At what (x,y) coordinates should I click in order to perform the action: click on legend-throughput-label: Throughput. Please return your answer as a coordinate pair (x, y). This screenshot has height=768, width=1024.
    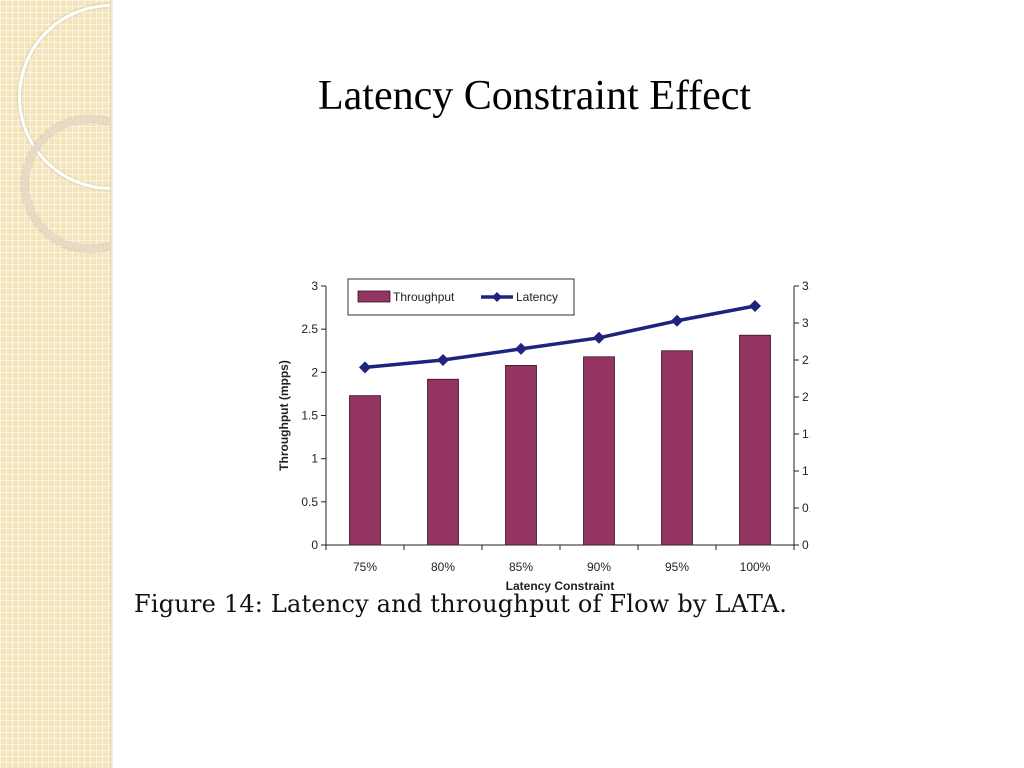
    Looking at the image, I should click on (424, 297).